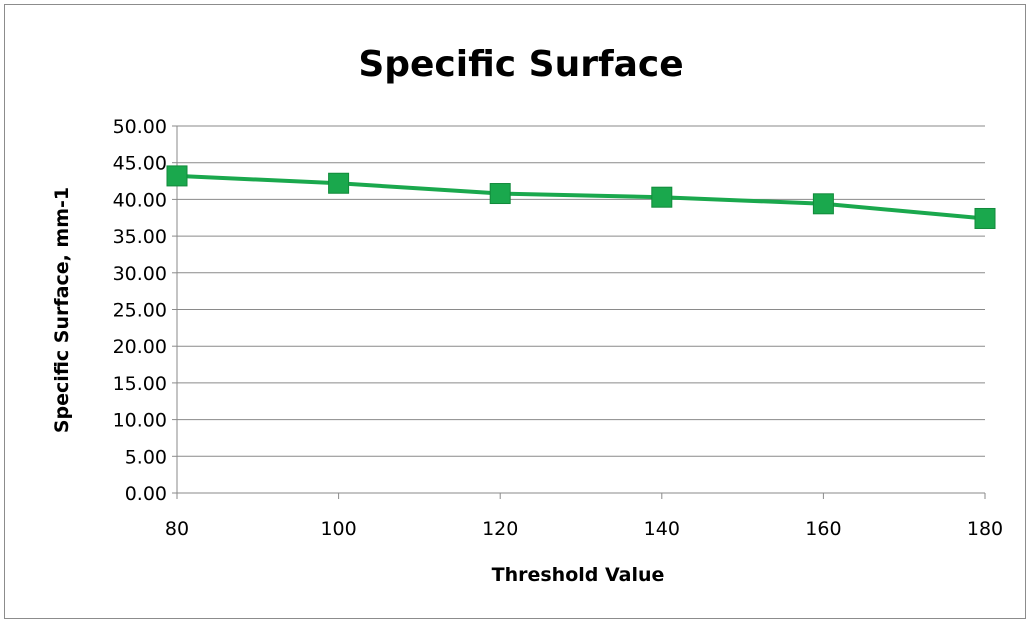 The width and height of the screenshot is (1028, 621). I want to click on x-tick-labels: 80 100 120 140 160 180, so click(584, 529).